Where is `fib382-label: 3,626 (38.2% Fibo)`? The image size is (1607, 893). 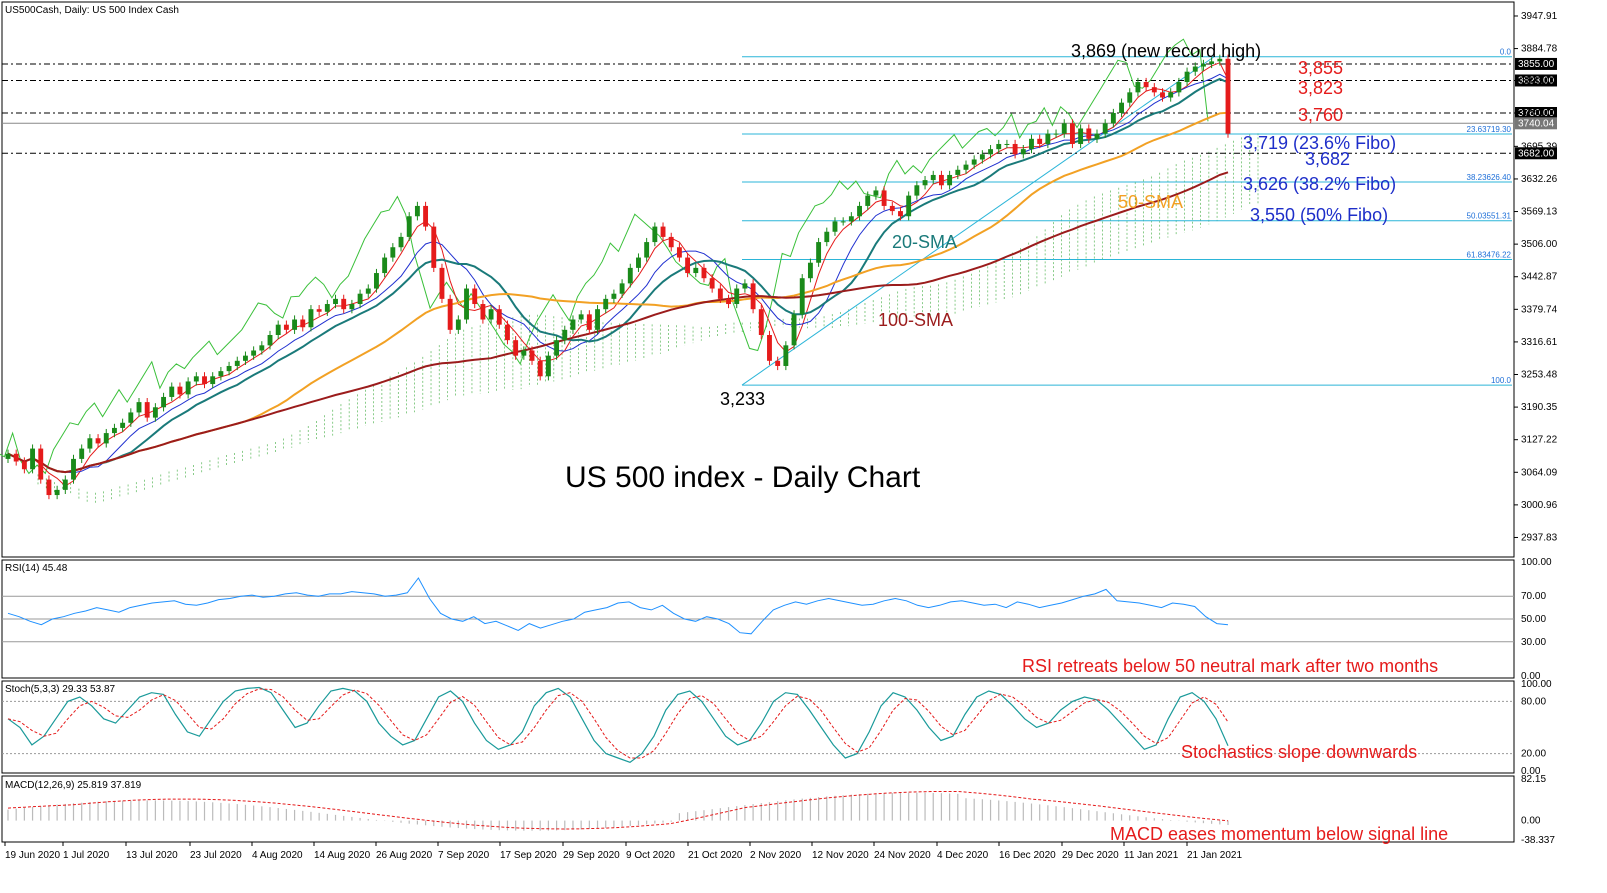
fib382-label: 3,626 (38.2% Fibo) is located at coordinates (1319, 184).